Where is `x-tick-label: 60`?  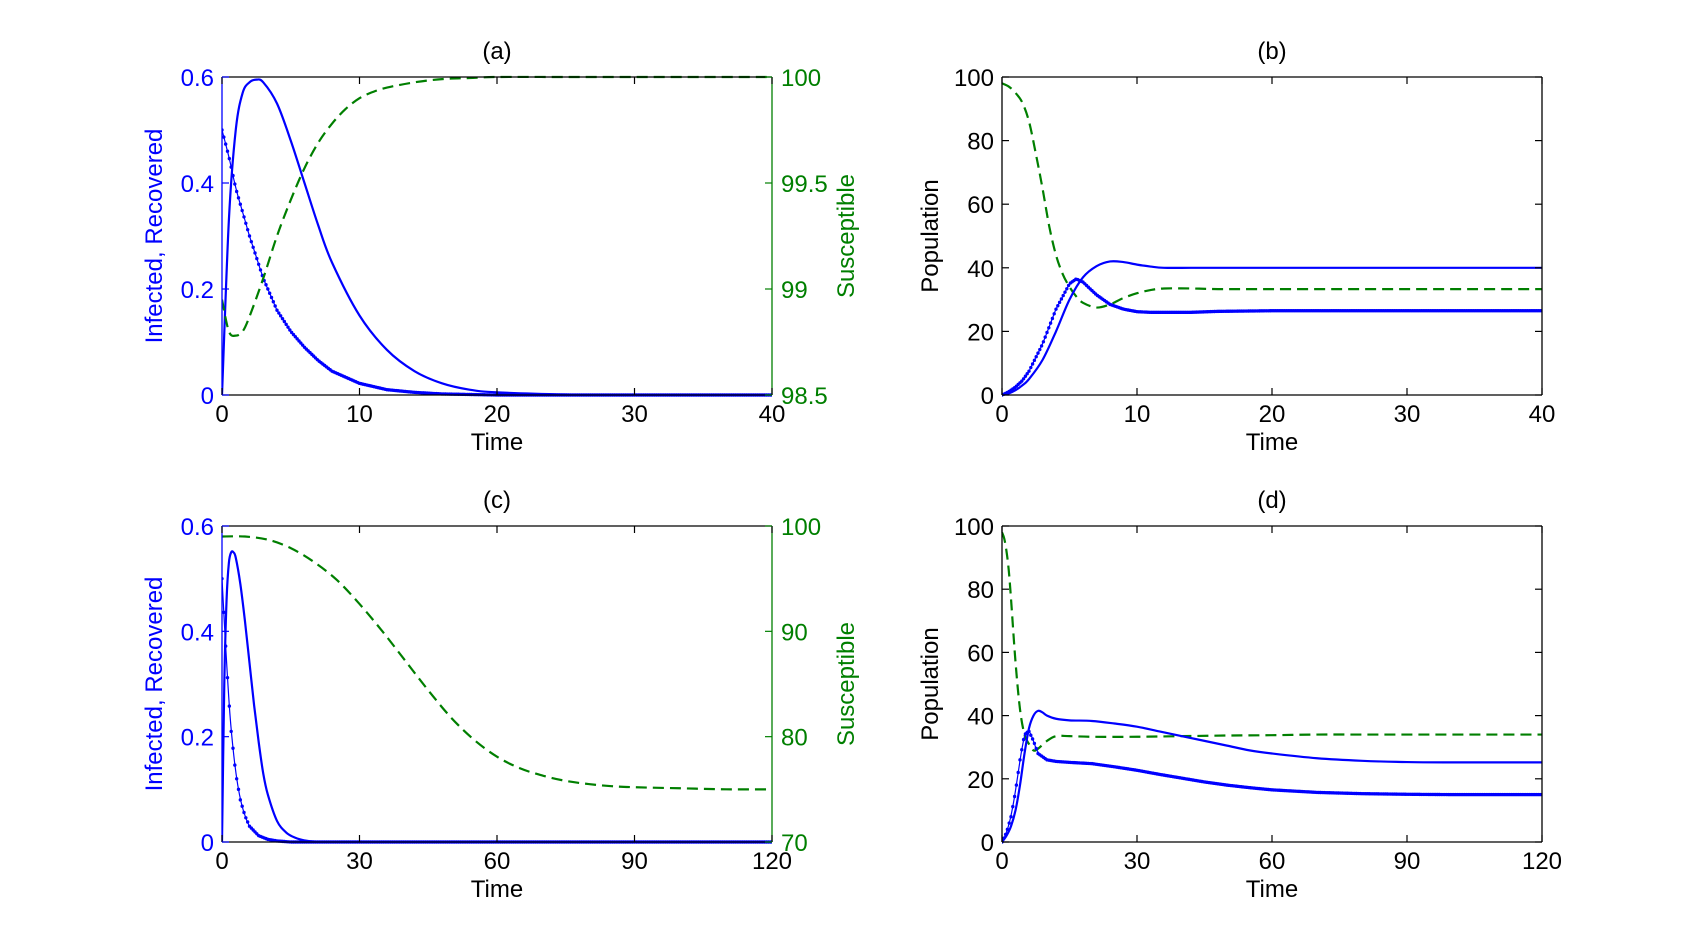
x-tick-label: 60 is located at coordinates (497, 861).